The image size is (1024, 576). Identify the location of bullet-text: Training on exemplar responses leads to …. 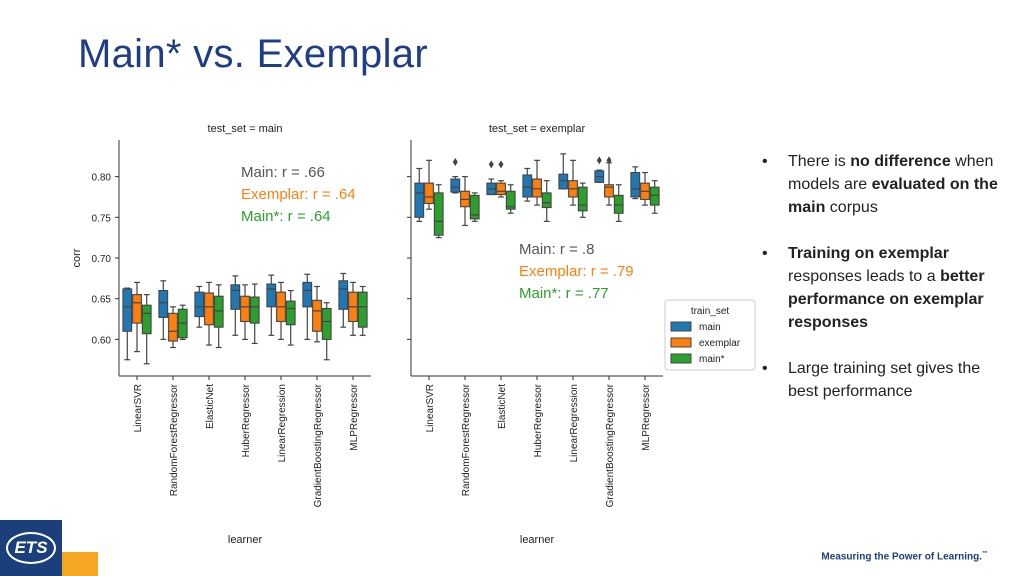
(886, 288).